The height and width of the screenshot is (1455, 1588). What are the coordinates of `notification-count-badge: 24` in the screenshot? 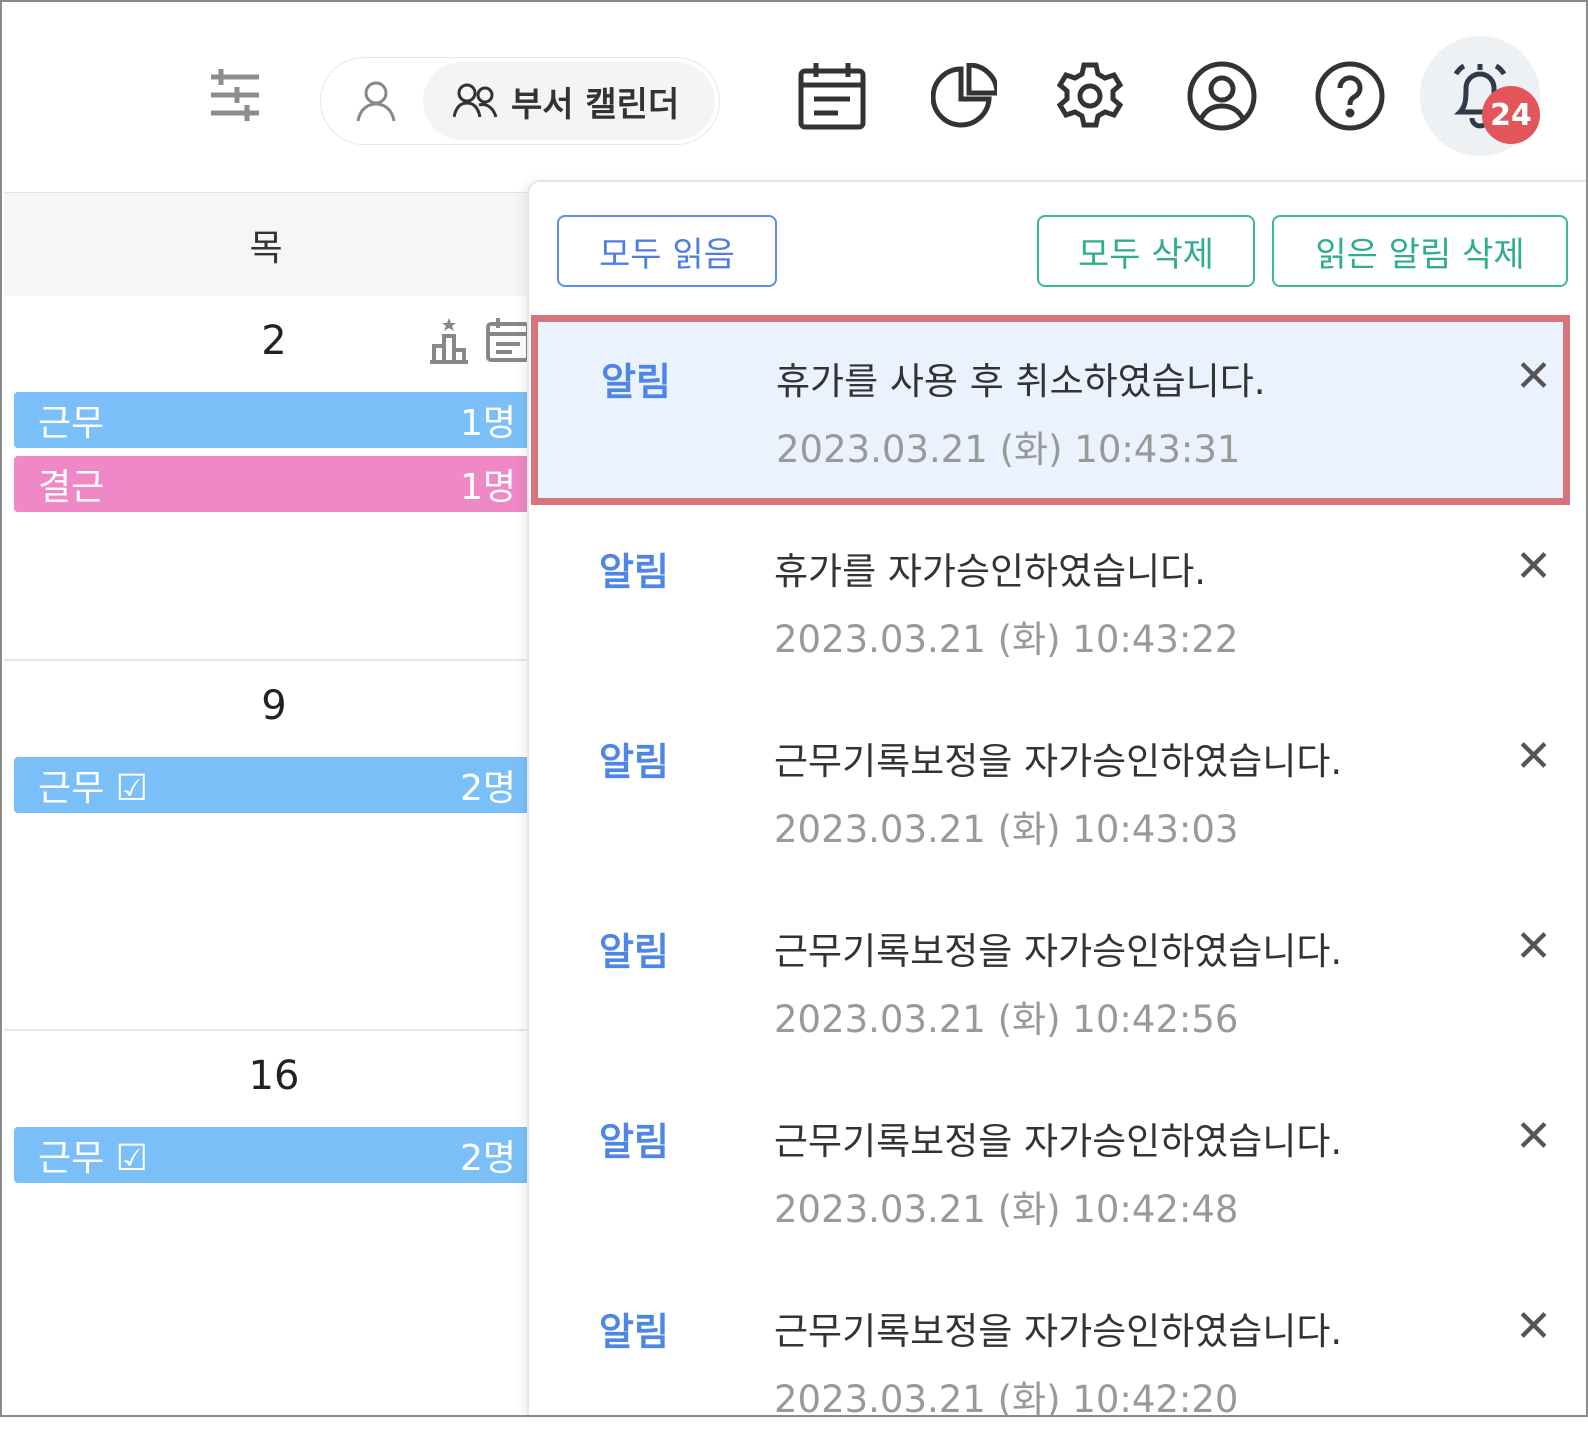 It's located at (1511, 115).